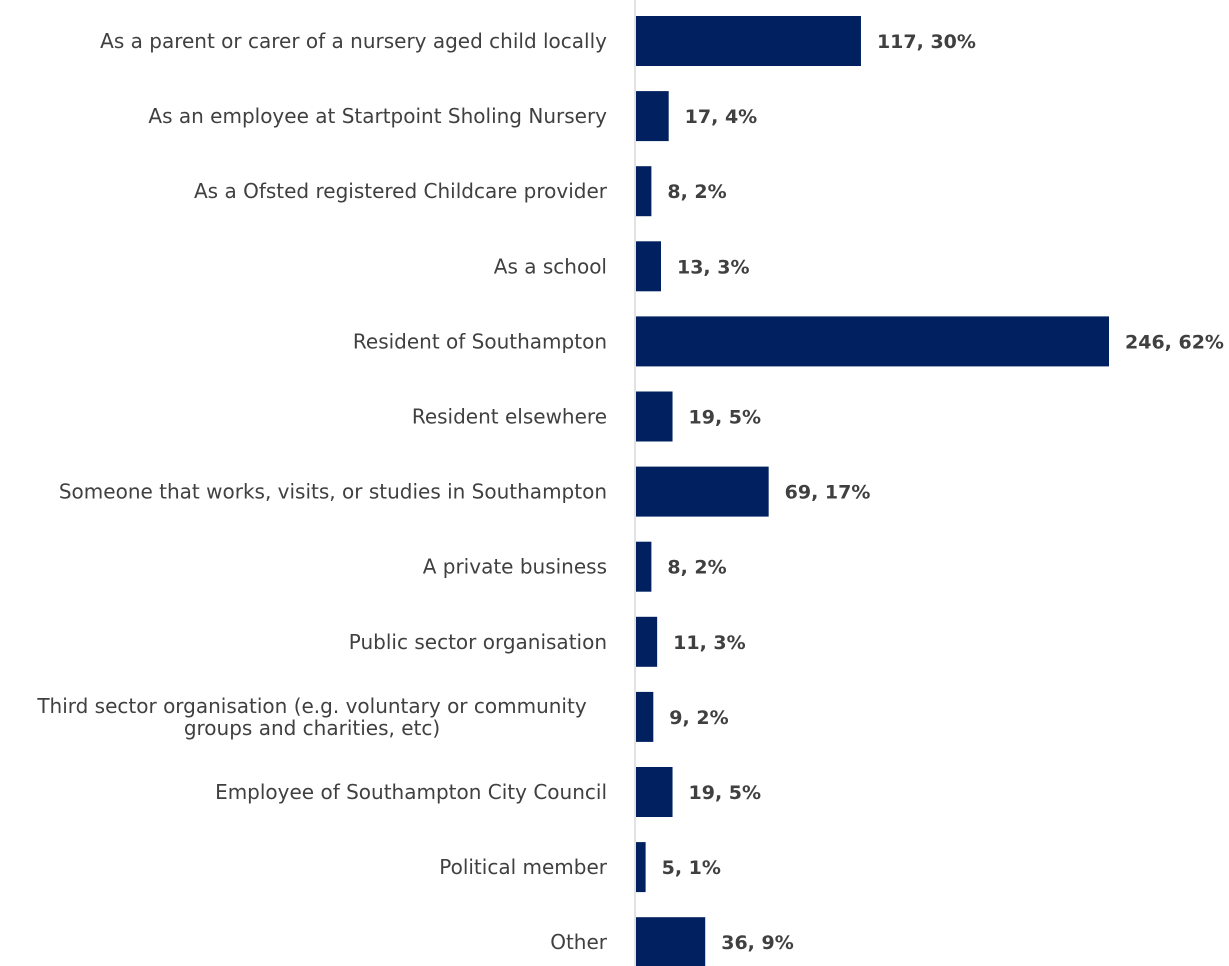 This screenshot has height=966, width=1229. Describe the element at coordinates (1174, 342) in the screenshot. I see `data-label-4: 246, 62%` at that location.